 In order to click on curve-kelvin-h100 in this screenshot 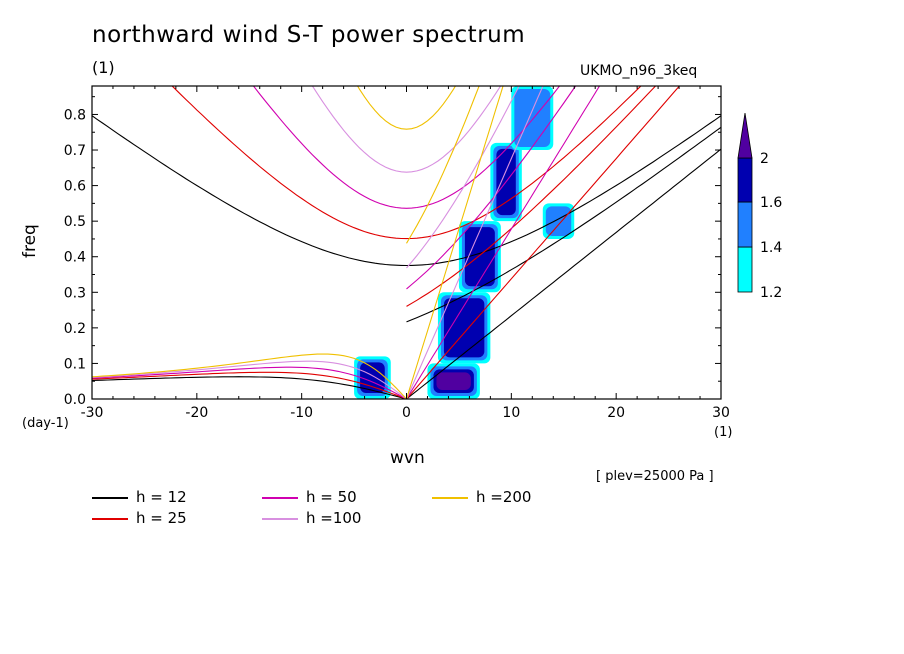, I will do `click(474, 242)`.